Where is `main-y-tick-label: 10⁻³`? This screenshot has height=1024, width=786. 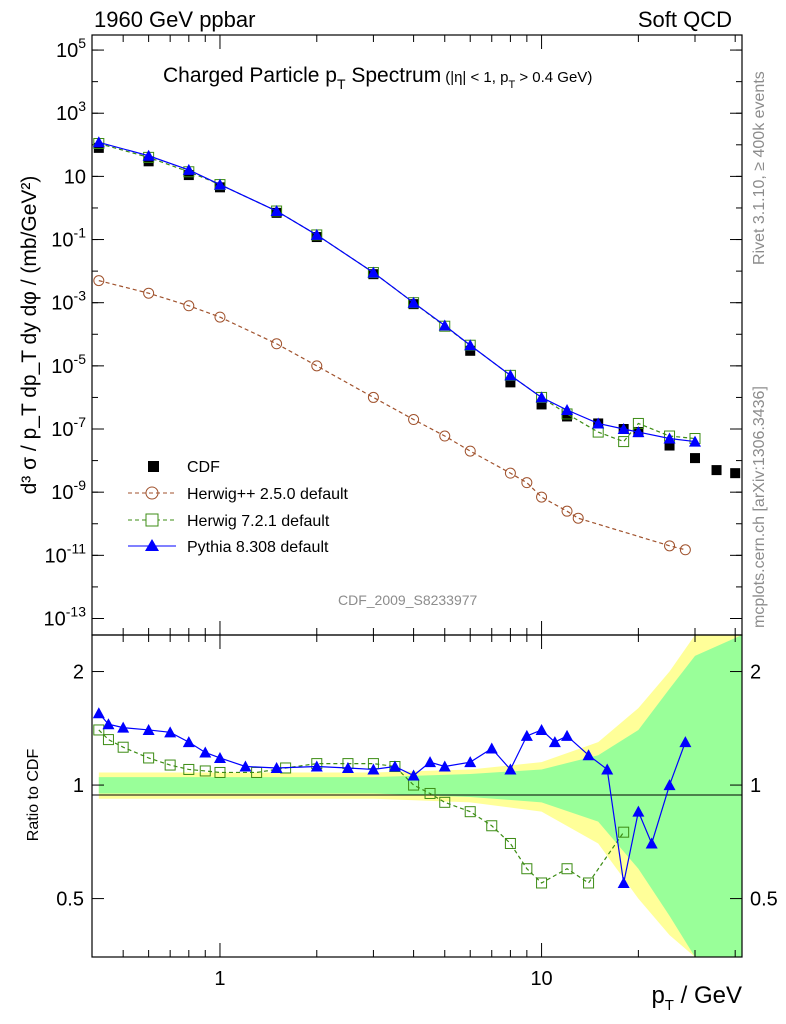 main-y-tick-label: 10⁻³ is located at coordinates (68, 301).